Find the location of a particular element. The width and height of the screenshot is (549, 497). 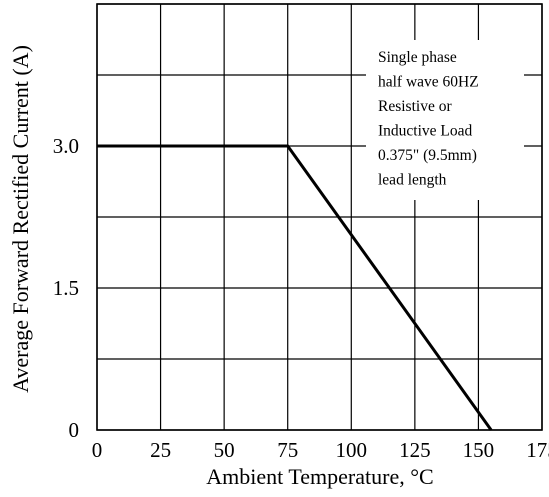

annotation-background is located at coordinates (445, 120).